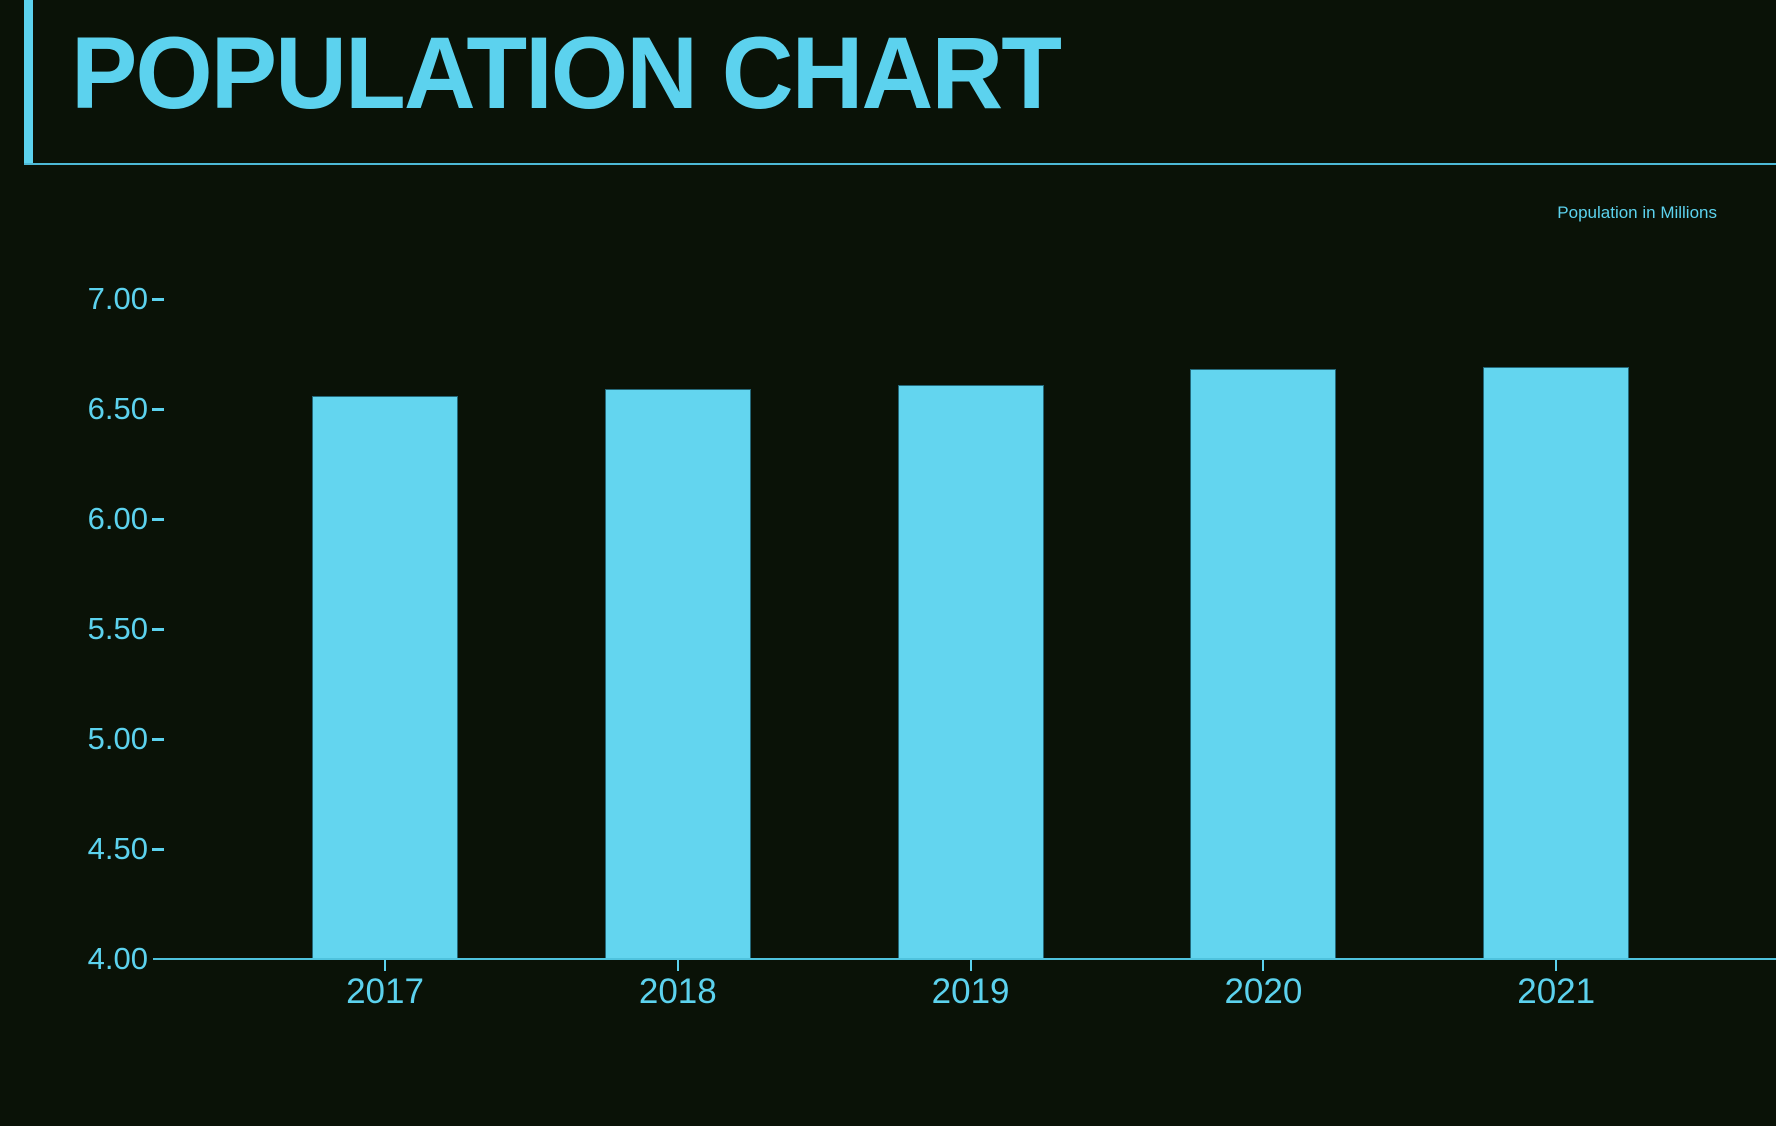 The height and width of the screenshot is (1126, 1776). What do you see at coordinates (677, 674) in the screenshot?
I see `bar-2018` at bounding box center [677, 674].